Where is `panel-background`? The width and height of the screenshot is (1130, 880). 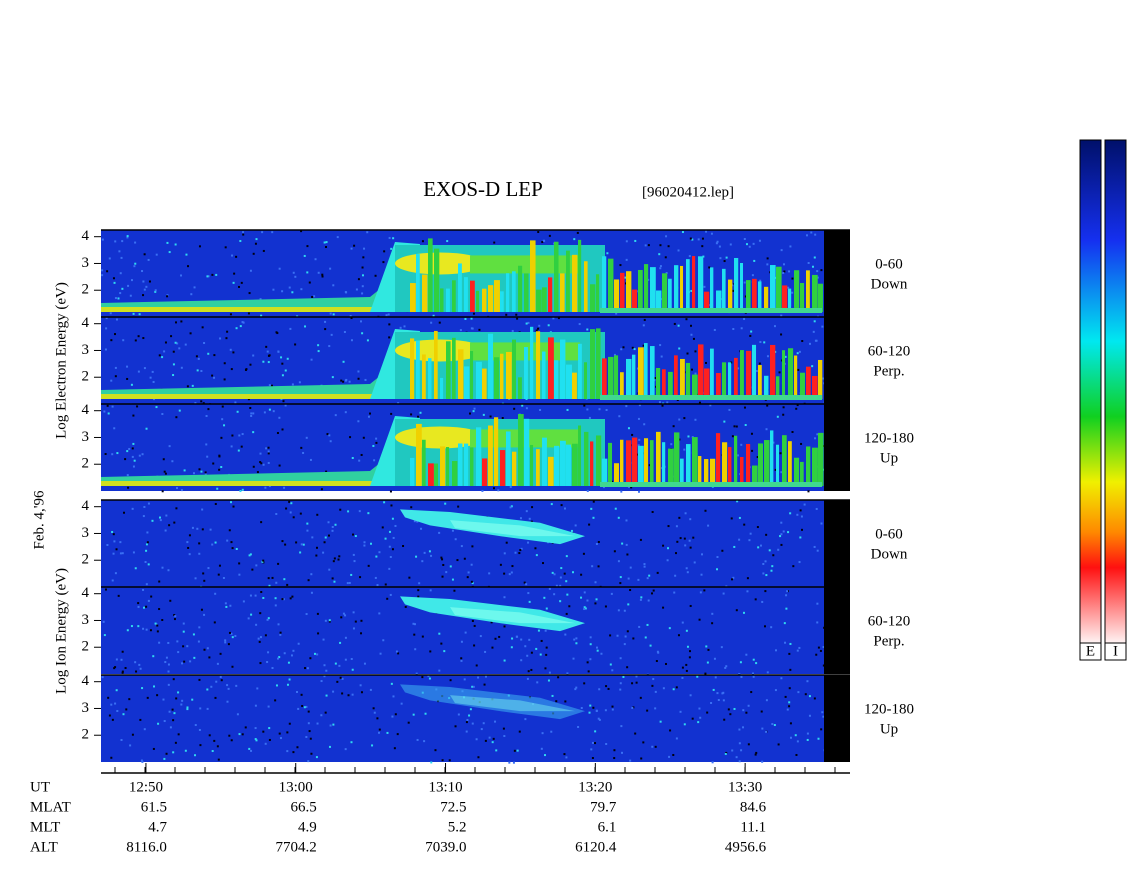 panel-background is located at coordinates (462, 718).